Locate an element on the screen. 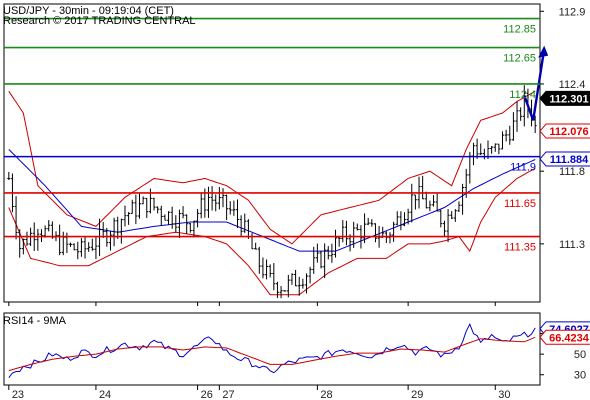 This screenshot has height=400, width=590. projection-arrow-head is located at coordinates (543, 51).